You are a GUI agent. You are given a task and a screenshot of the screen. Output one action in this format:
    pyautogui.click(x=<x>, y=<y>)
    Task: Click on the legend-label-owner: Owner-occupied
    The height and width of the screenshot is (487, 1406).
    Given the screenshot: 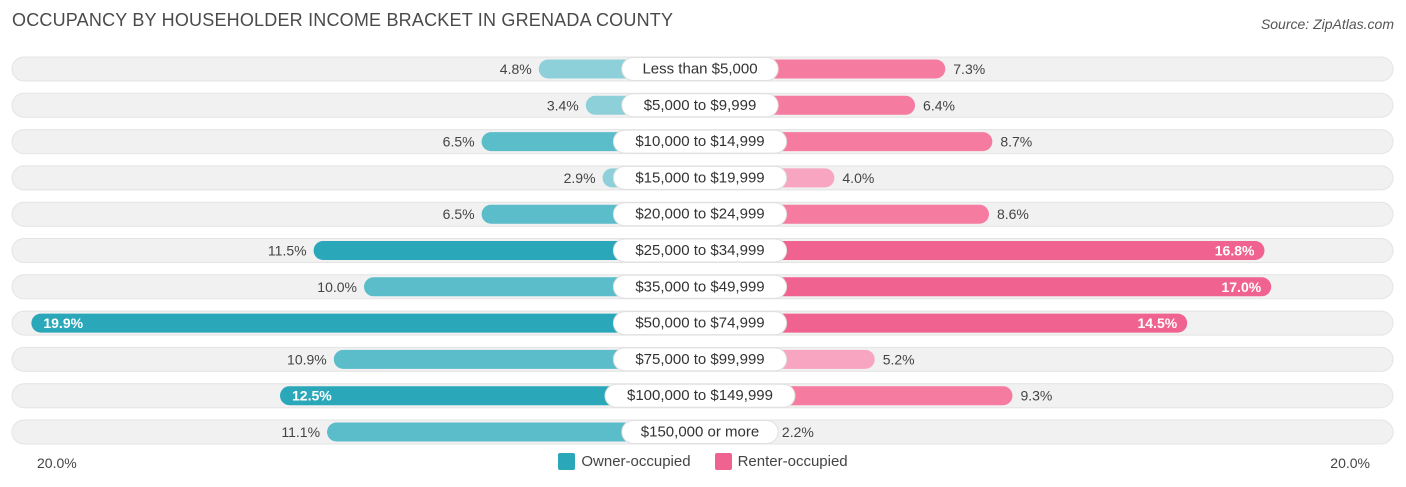 What is the action you would take?
    pyautogui.click(x=636, y=461)
    